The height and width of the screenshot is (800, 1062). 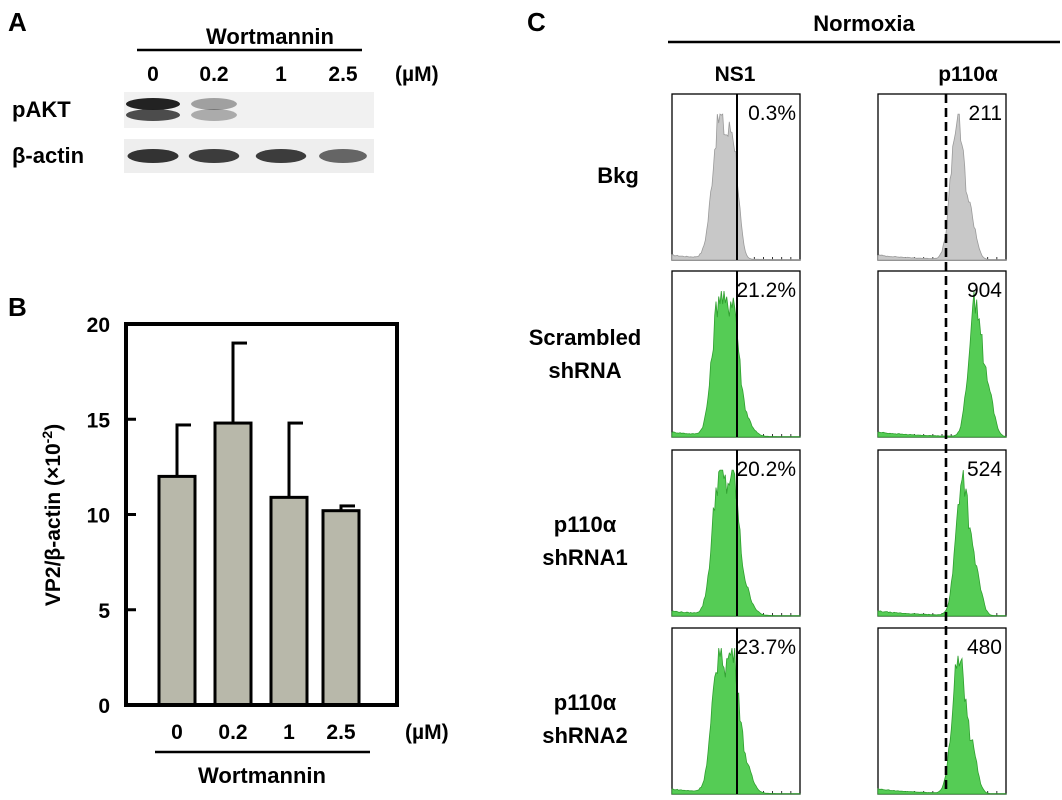 What do you see at coordinates (984, 290) in the screenshot?
I see `mfi-value: 904` at bounding box center [984, 290].